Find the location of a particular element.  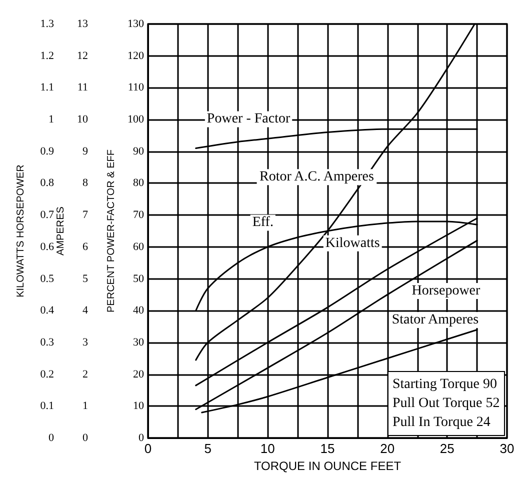

y-tick-label: 40 is located at coordinates (138, 310).